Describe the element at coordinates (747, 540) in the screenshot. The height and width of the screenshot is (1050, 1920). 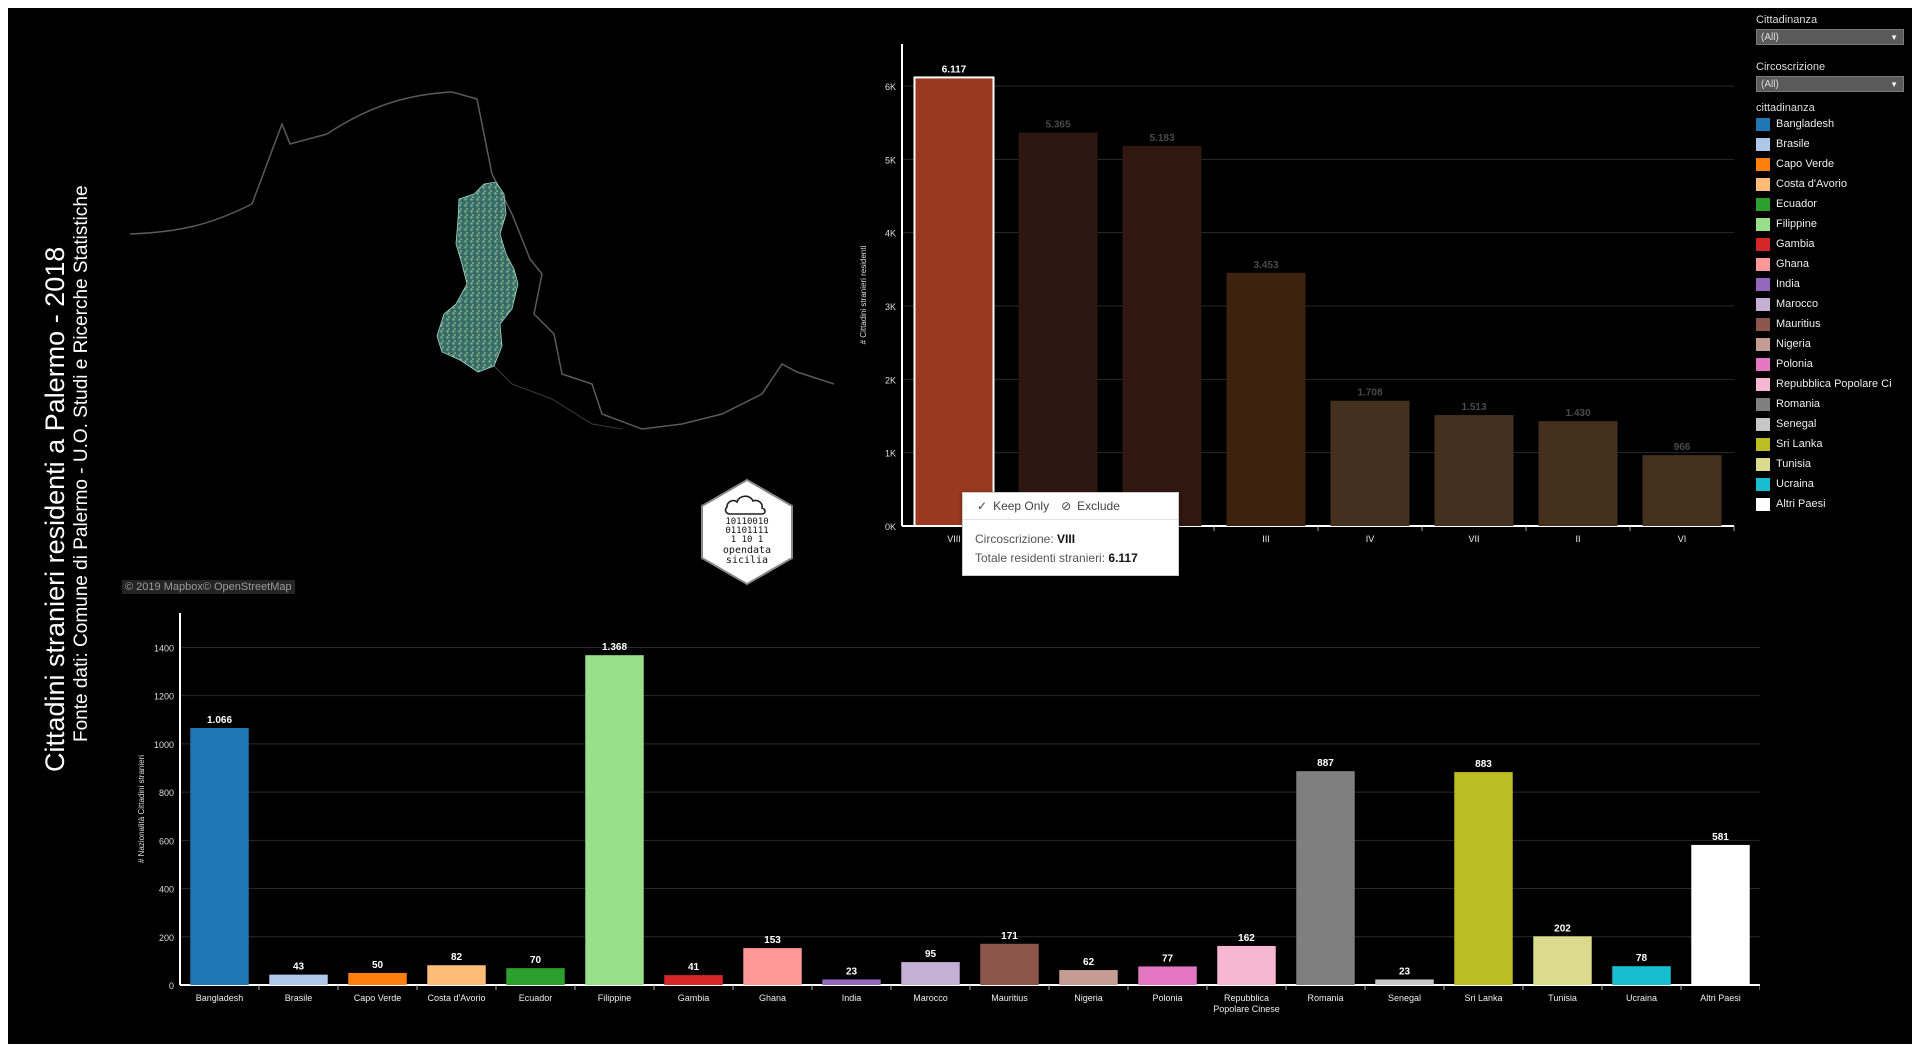
I see `logo-binary-3: 1 10 1` at that location.